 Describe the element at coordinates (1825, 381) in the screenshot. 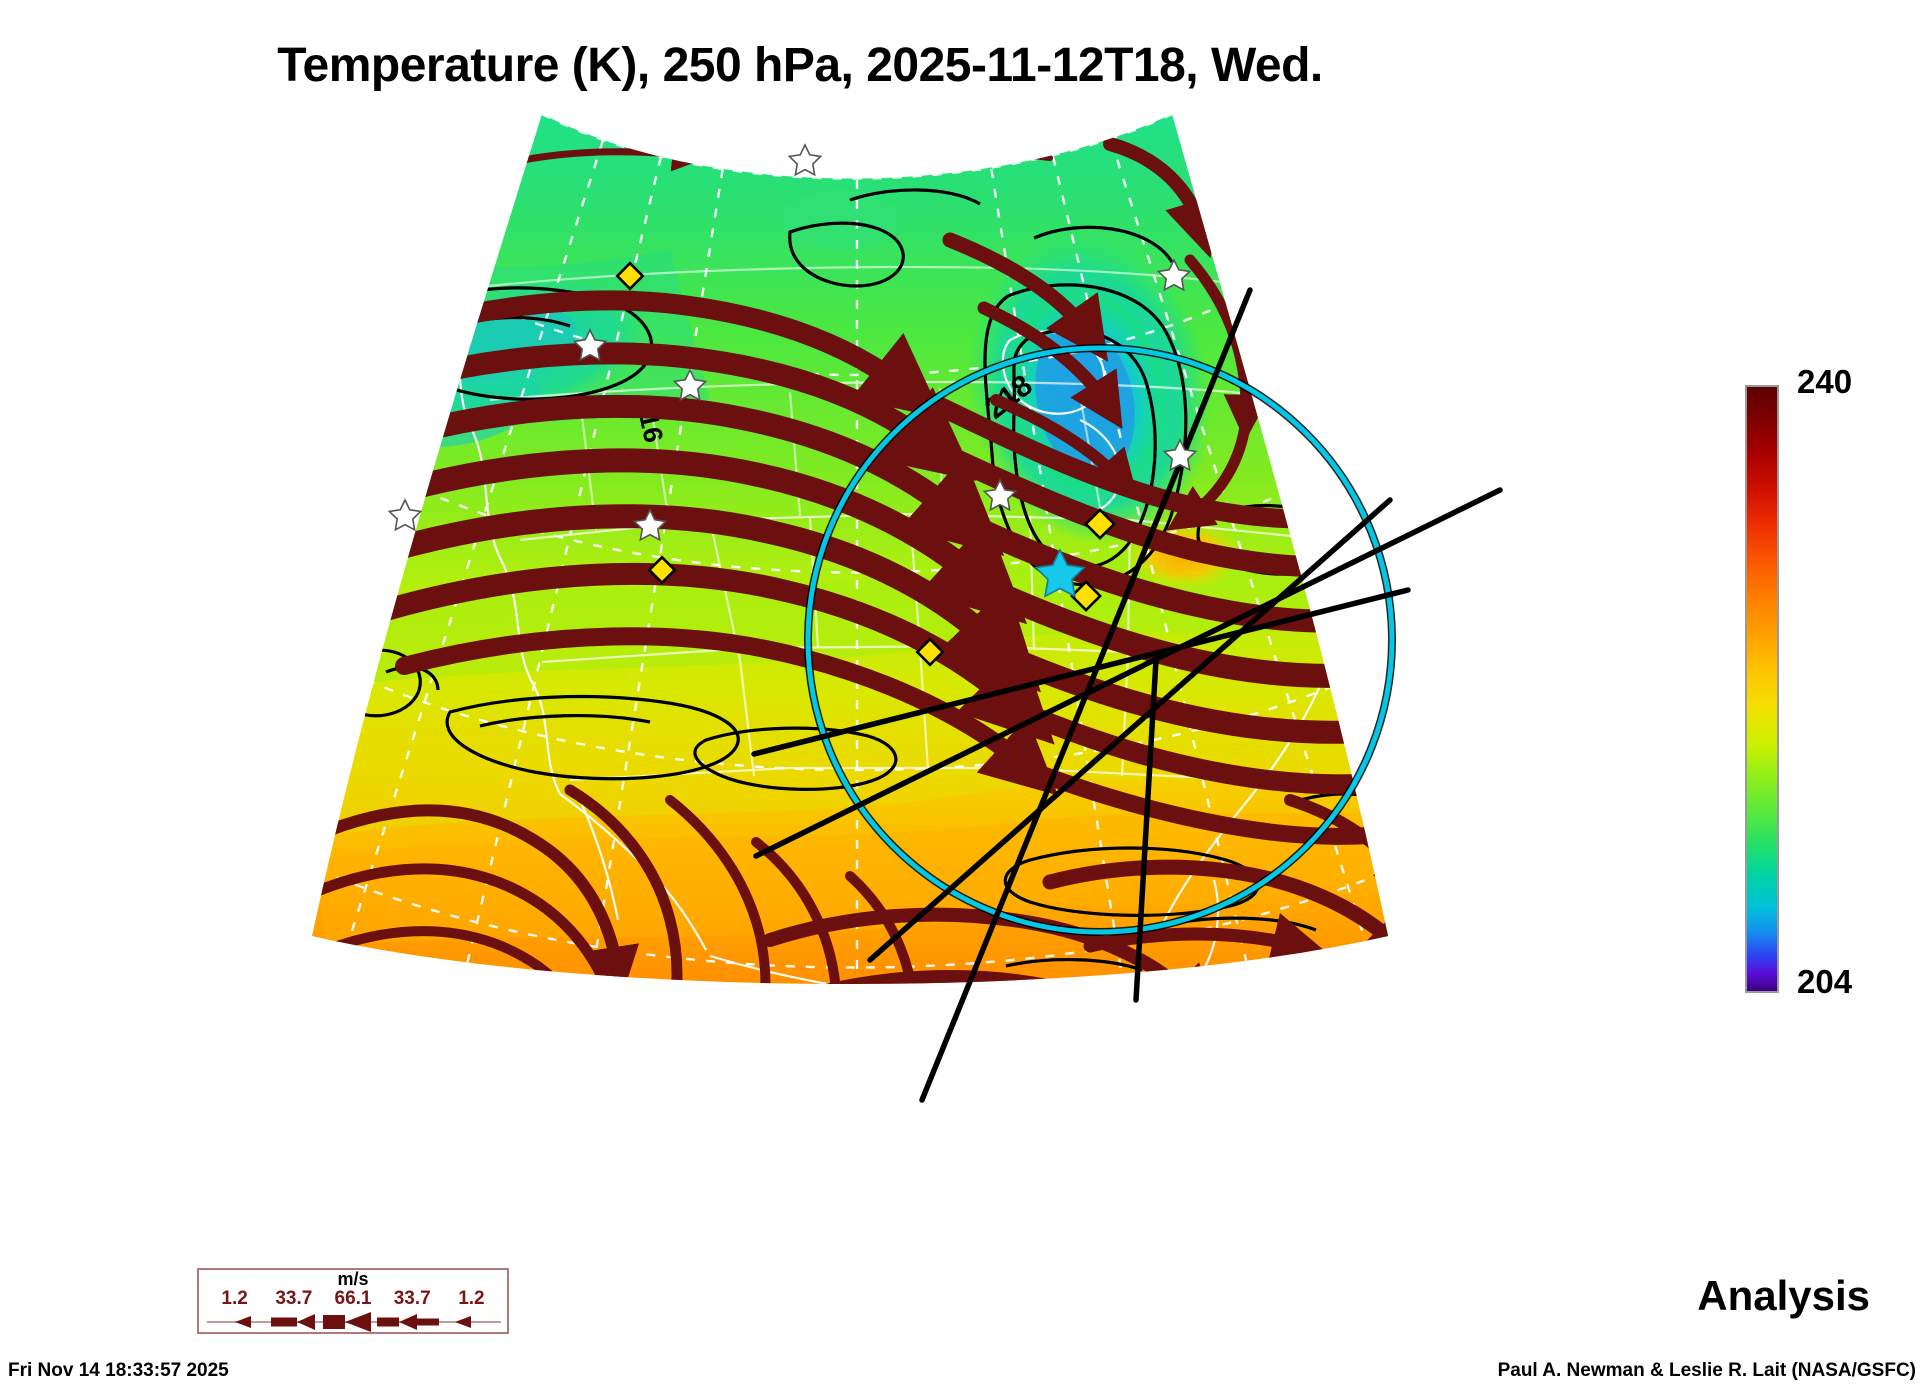

I see `colorbar-max-label: 240` at that location.